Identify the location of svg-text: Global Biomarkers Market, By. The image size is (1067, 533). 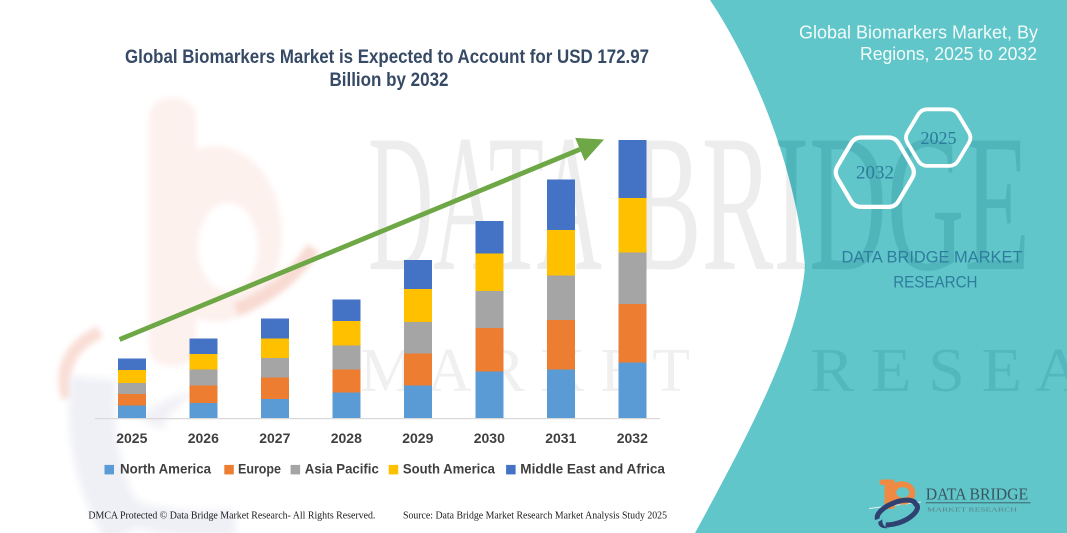
(919, 31).